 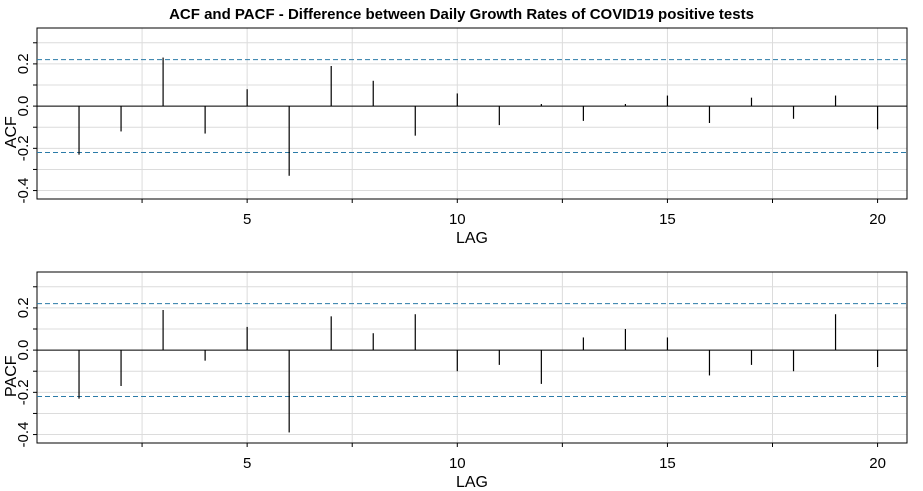 What do you see at coordinates (877, 219) in the screenshot?
I see `acf-x-tick-label: 20` at bounding box center [877, 219].